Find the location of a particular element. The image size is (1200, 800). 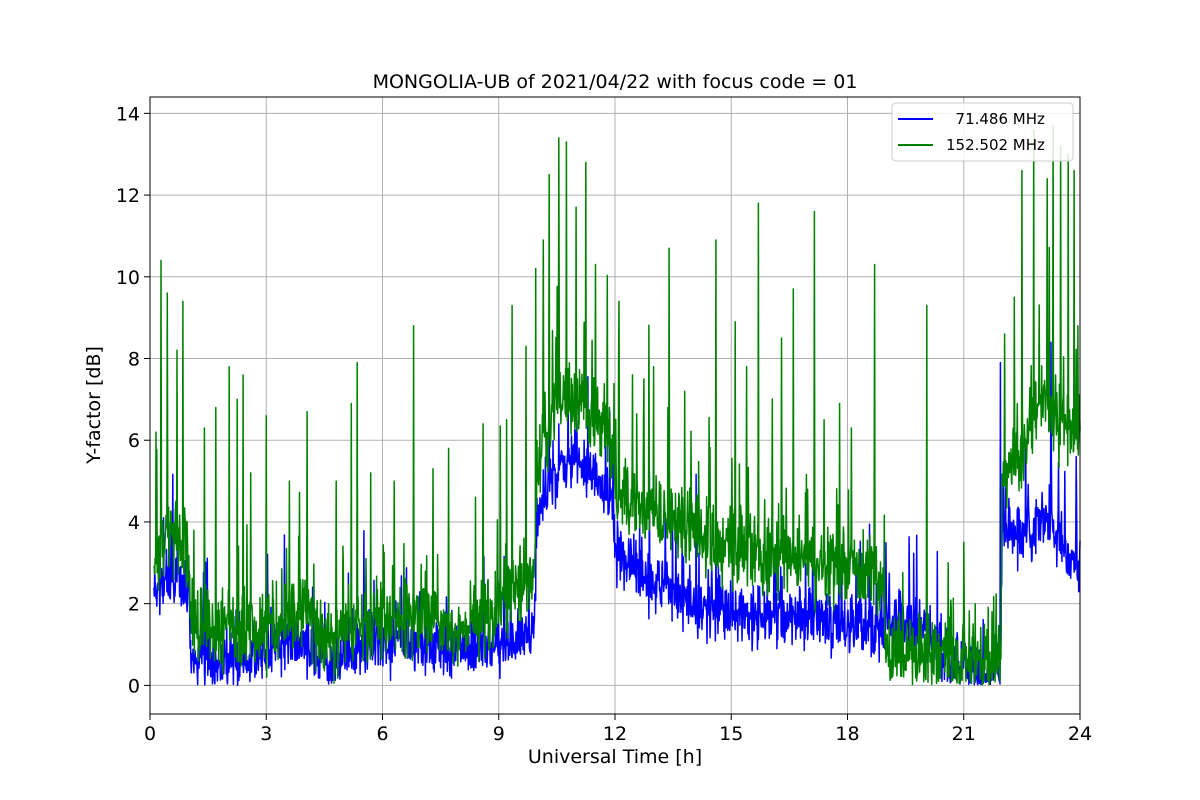

x-tick-label: 21 is located at coordinates (964, 734).